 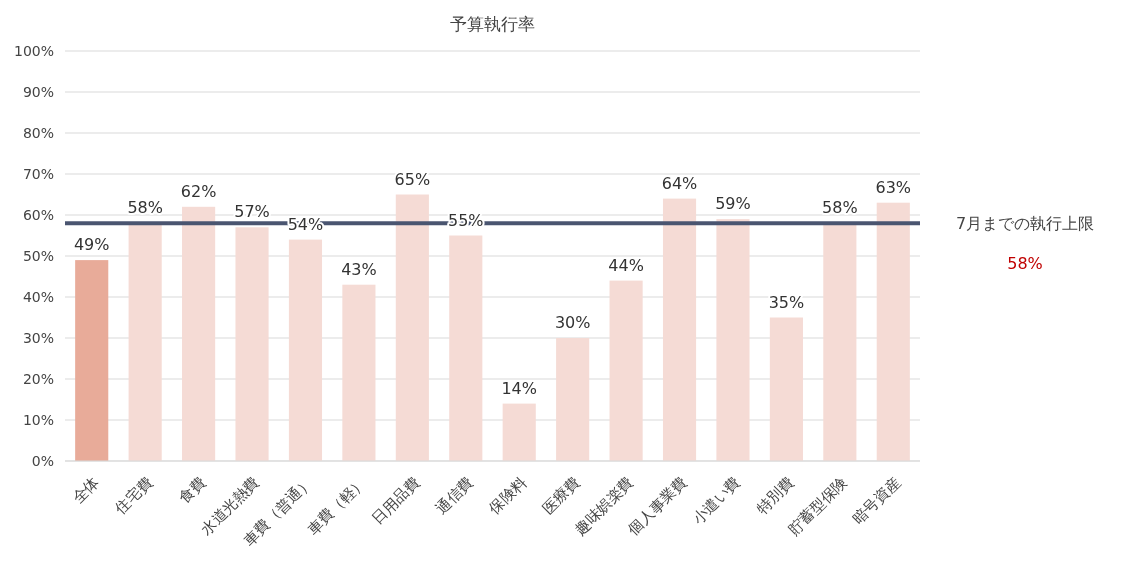 What do you see at coordinates (876, 501) in the screenshot?
I see `x-tick-label: 暗号資産` at bounding box center [876, 501].